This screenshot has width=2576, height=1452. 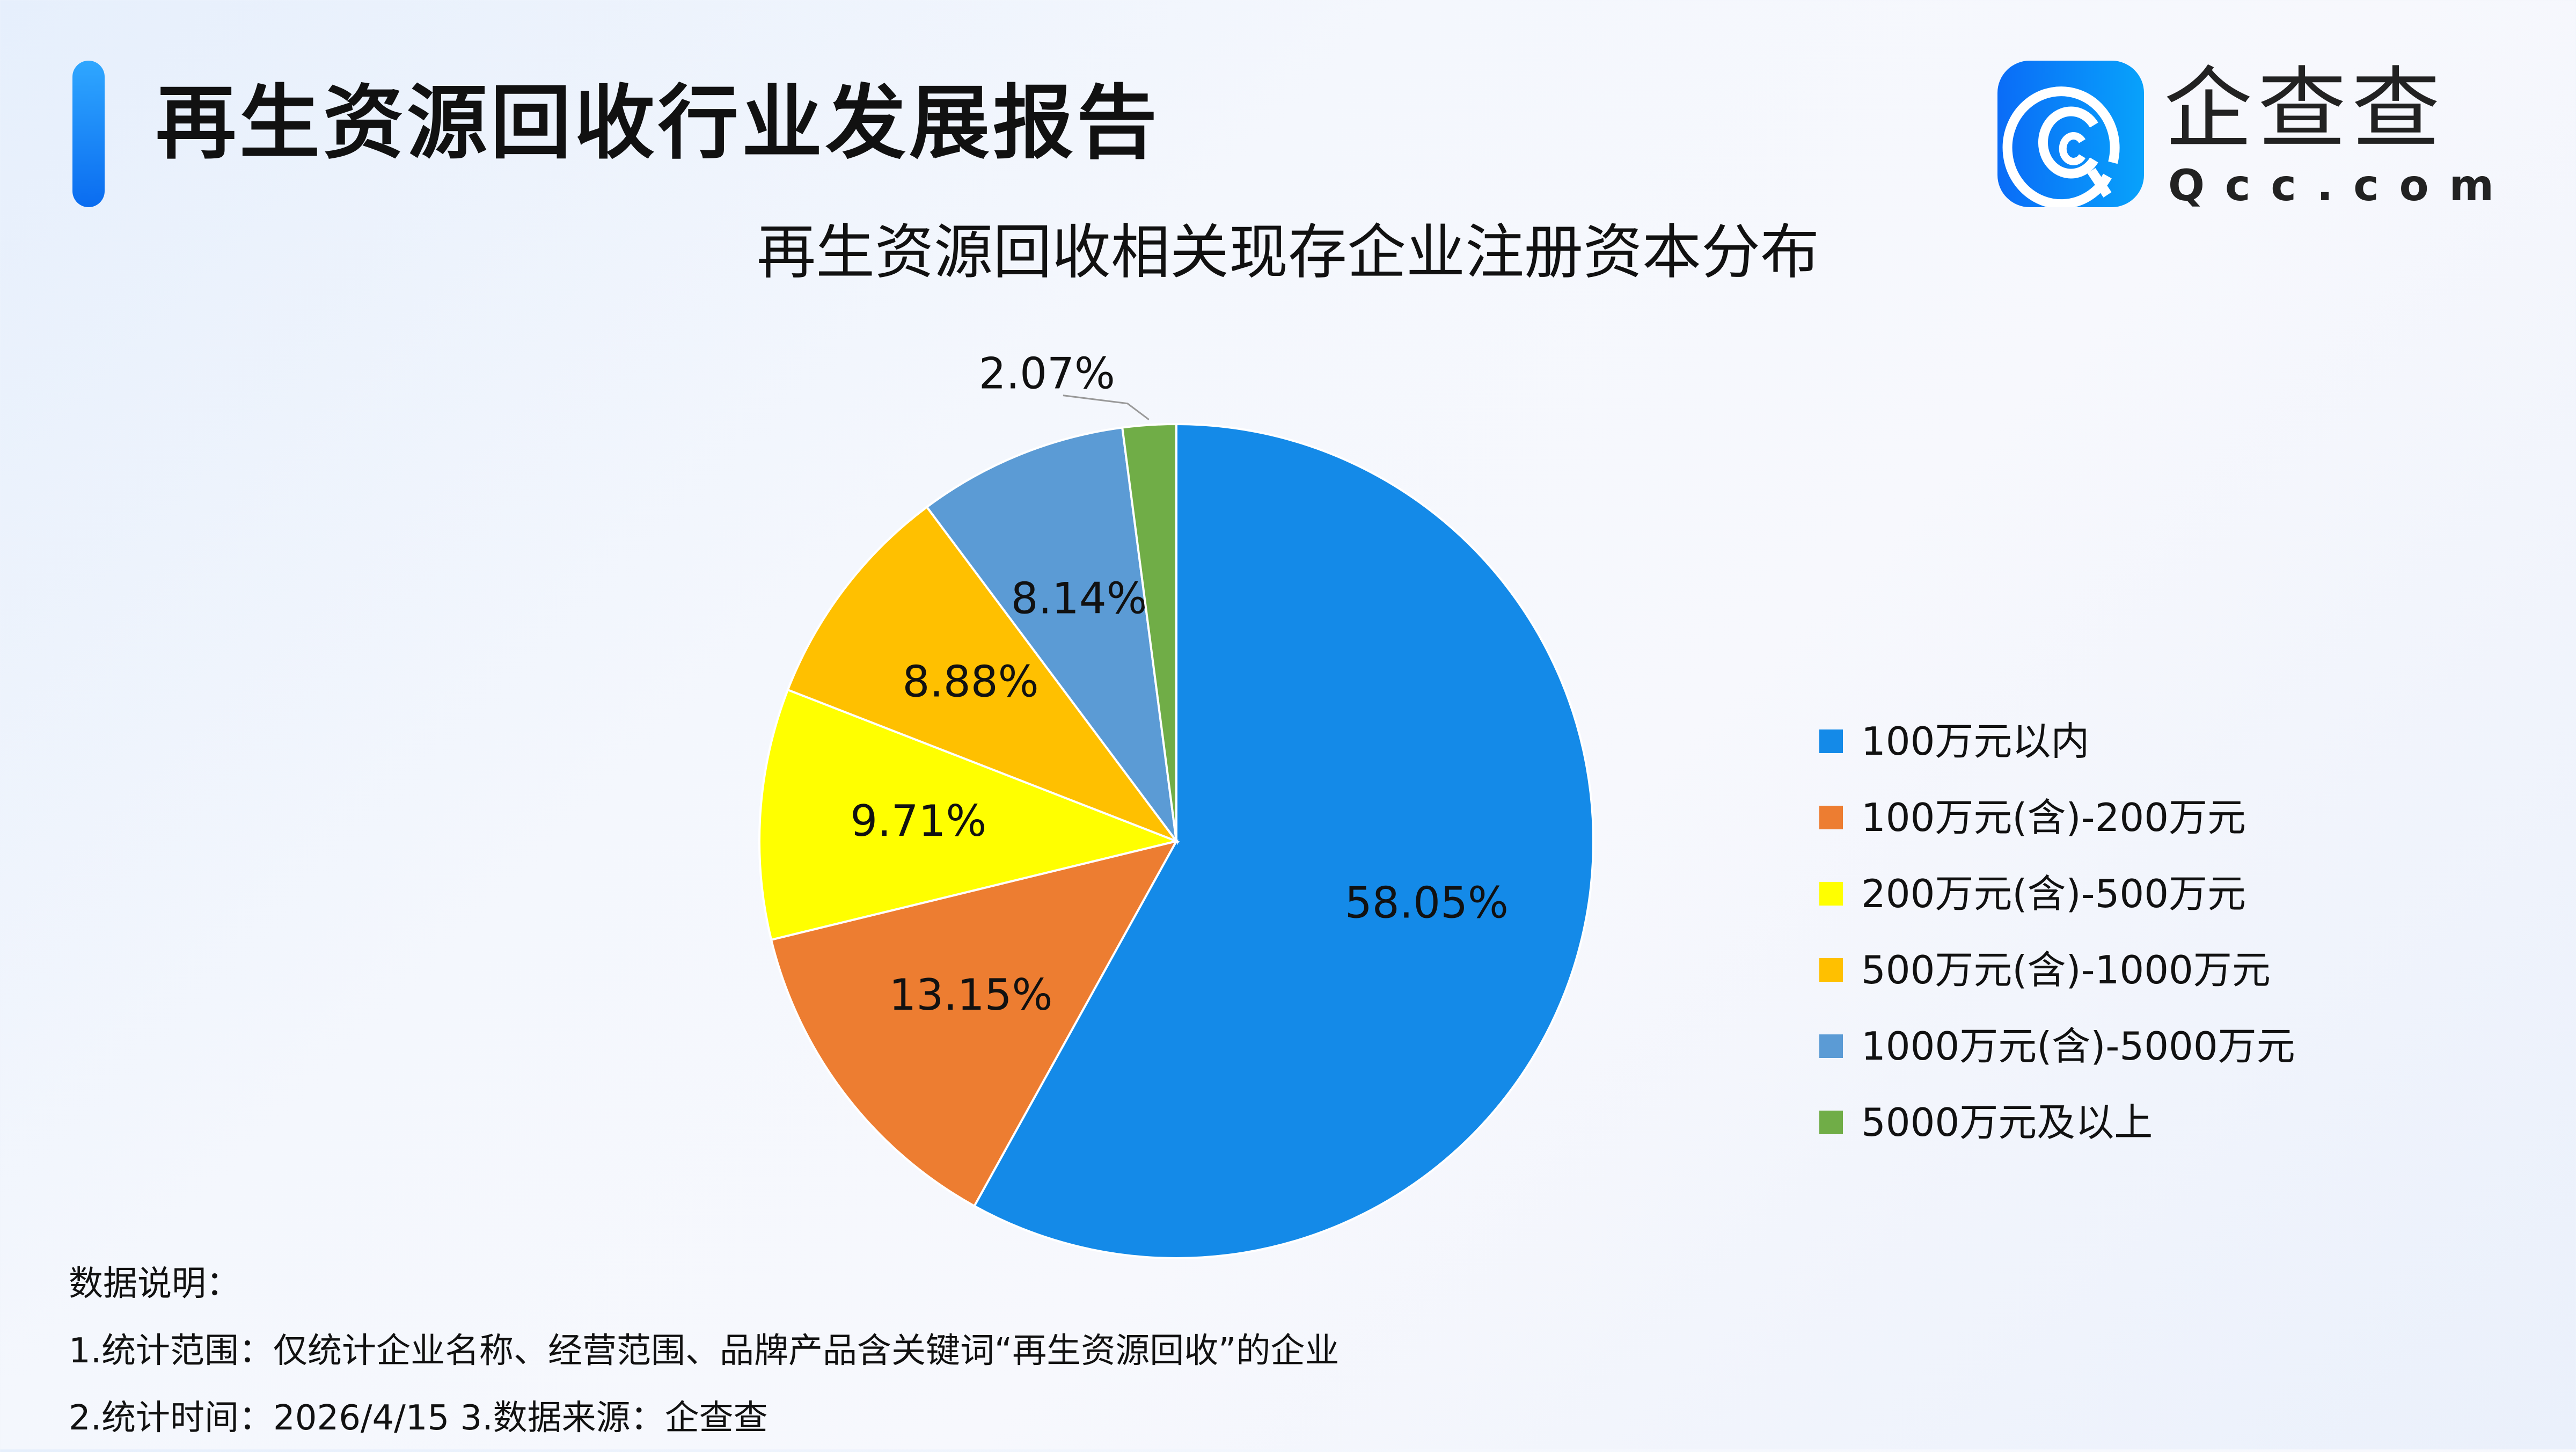 I want to click on notes-line-2: 2.统计时间：2026/4/15 3.数据来源：企查查, so click(x=418, y=1418).